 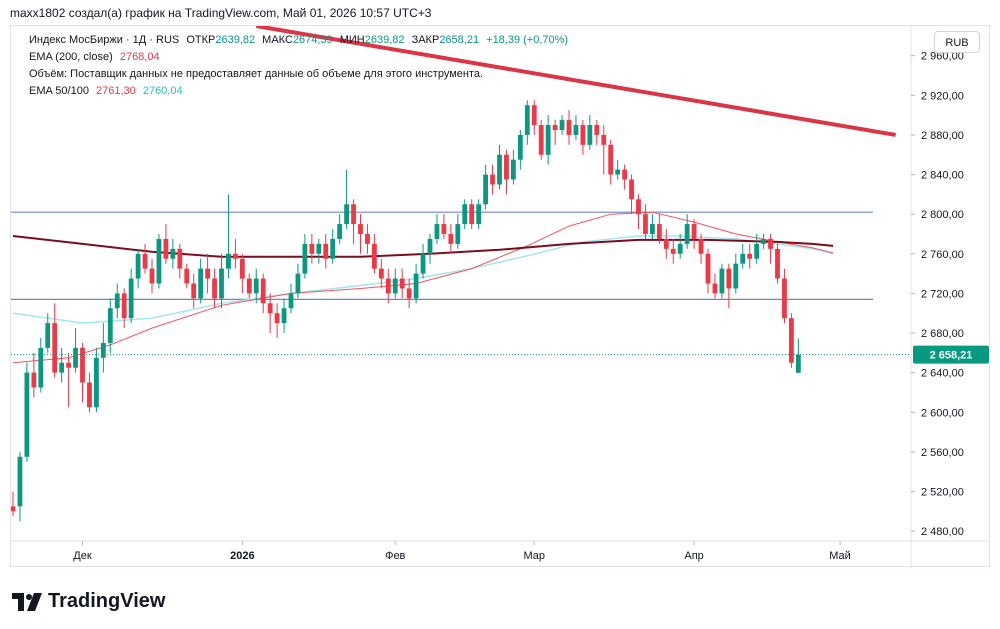 I want to click on change-value: +18,39 (+0,70%), so click(x=527, y=40).